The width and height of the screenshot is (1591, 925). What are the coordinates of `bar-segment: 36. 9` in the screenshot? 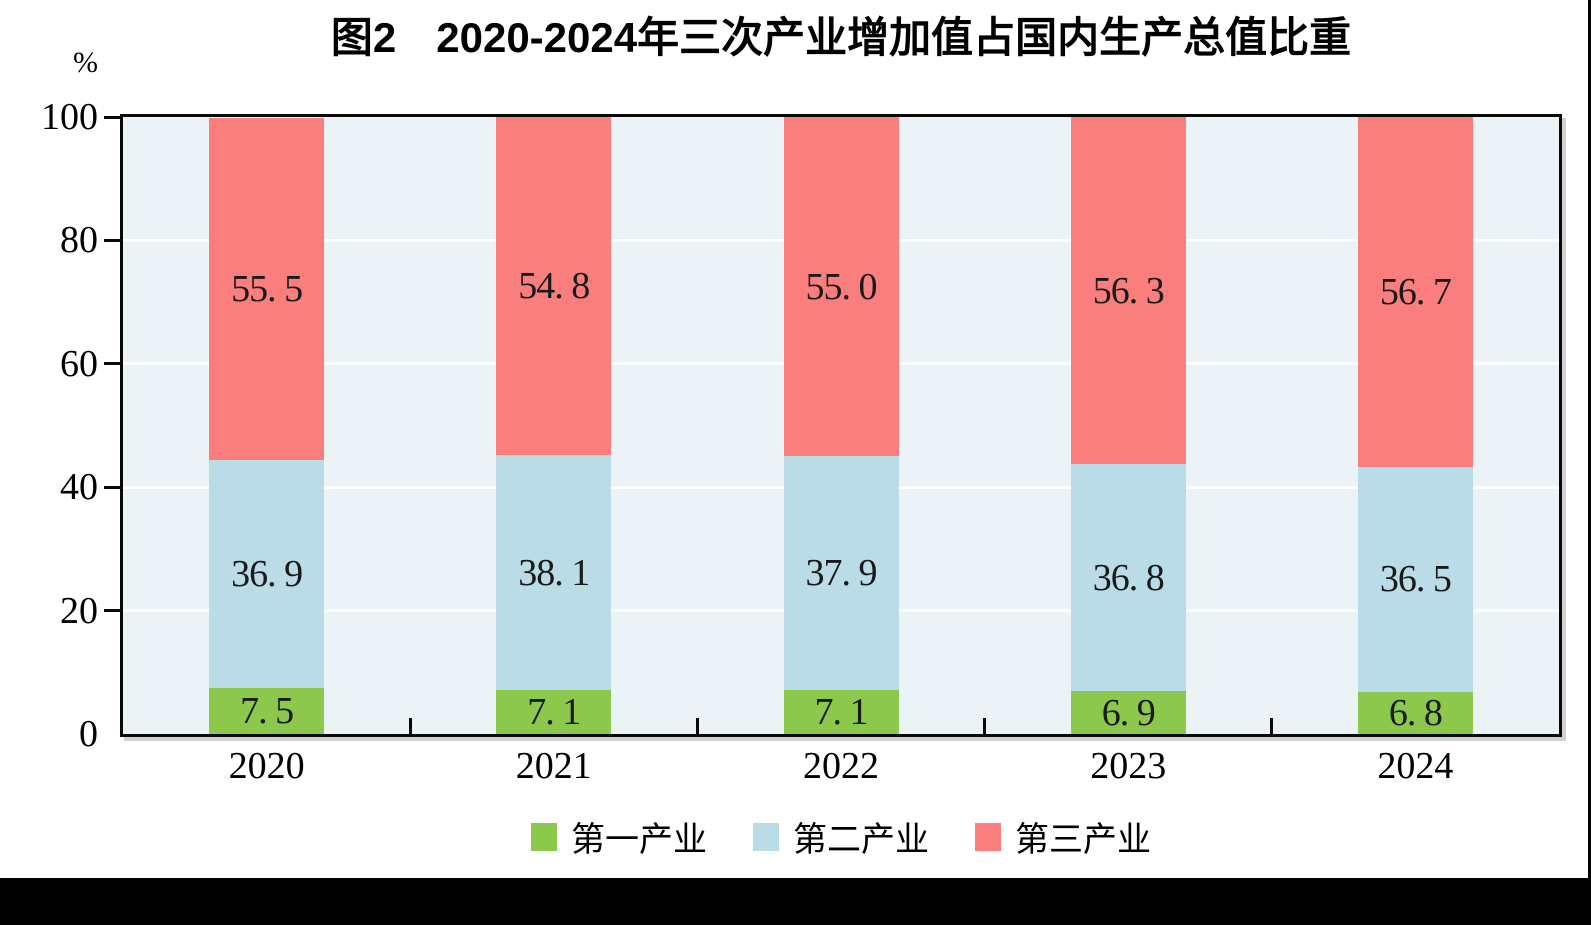 It's located at (267, 574).